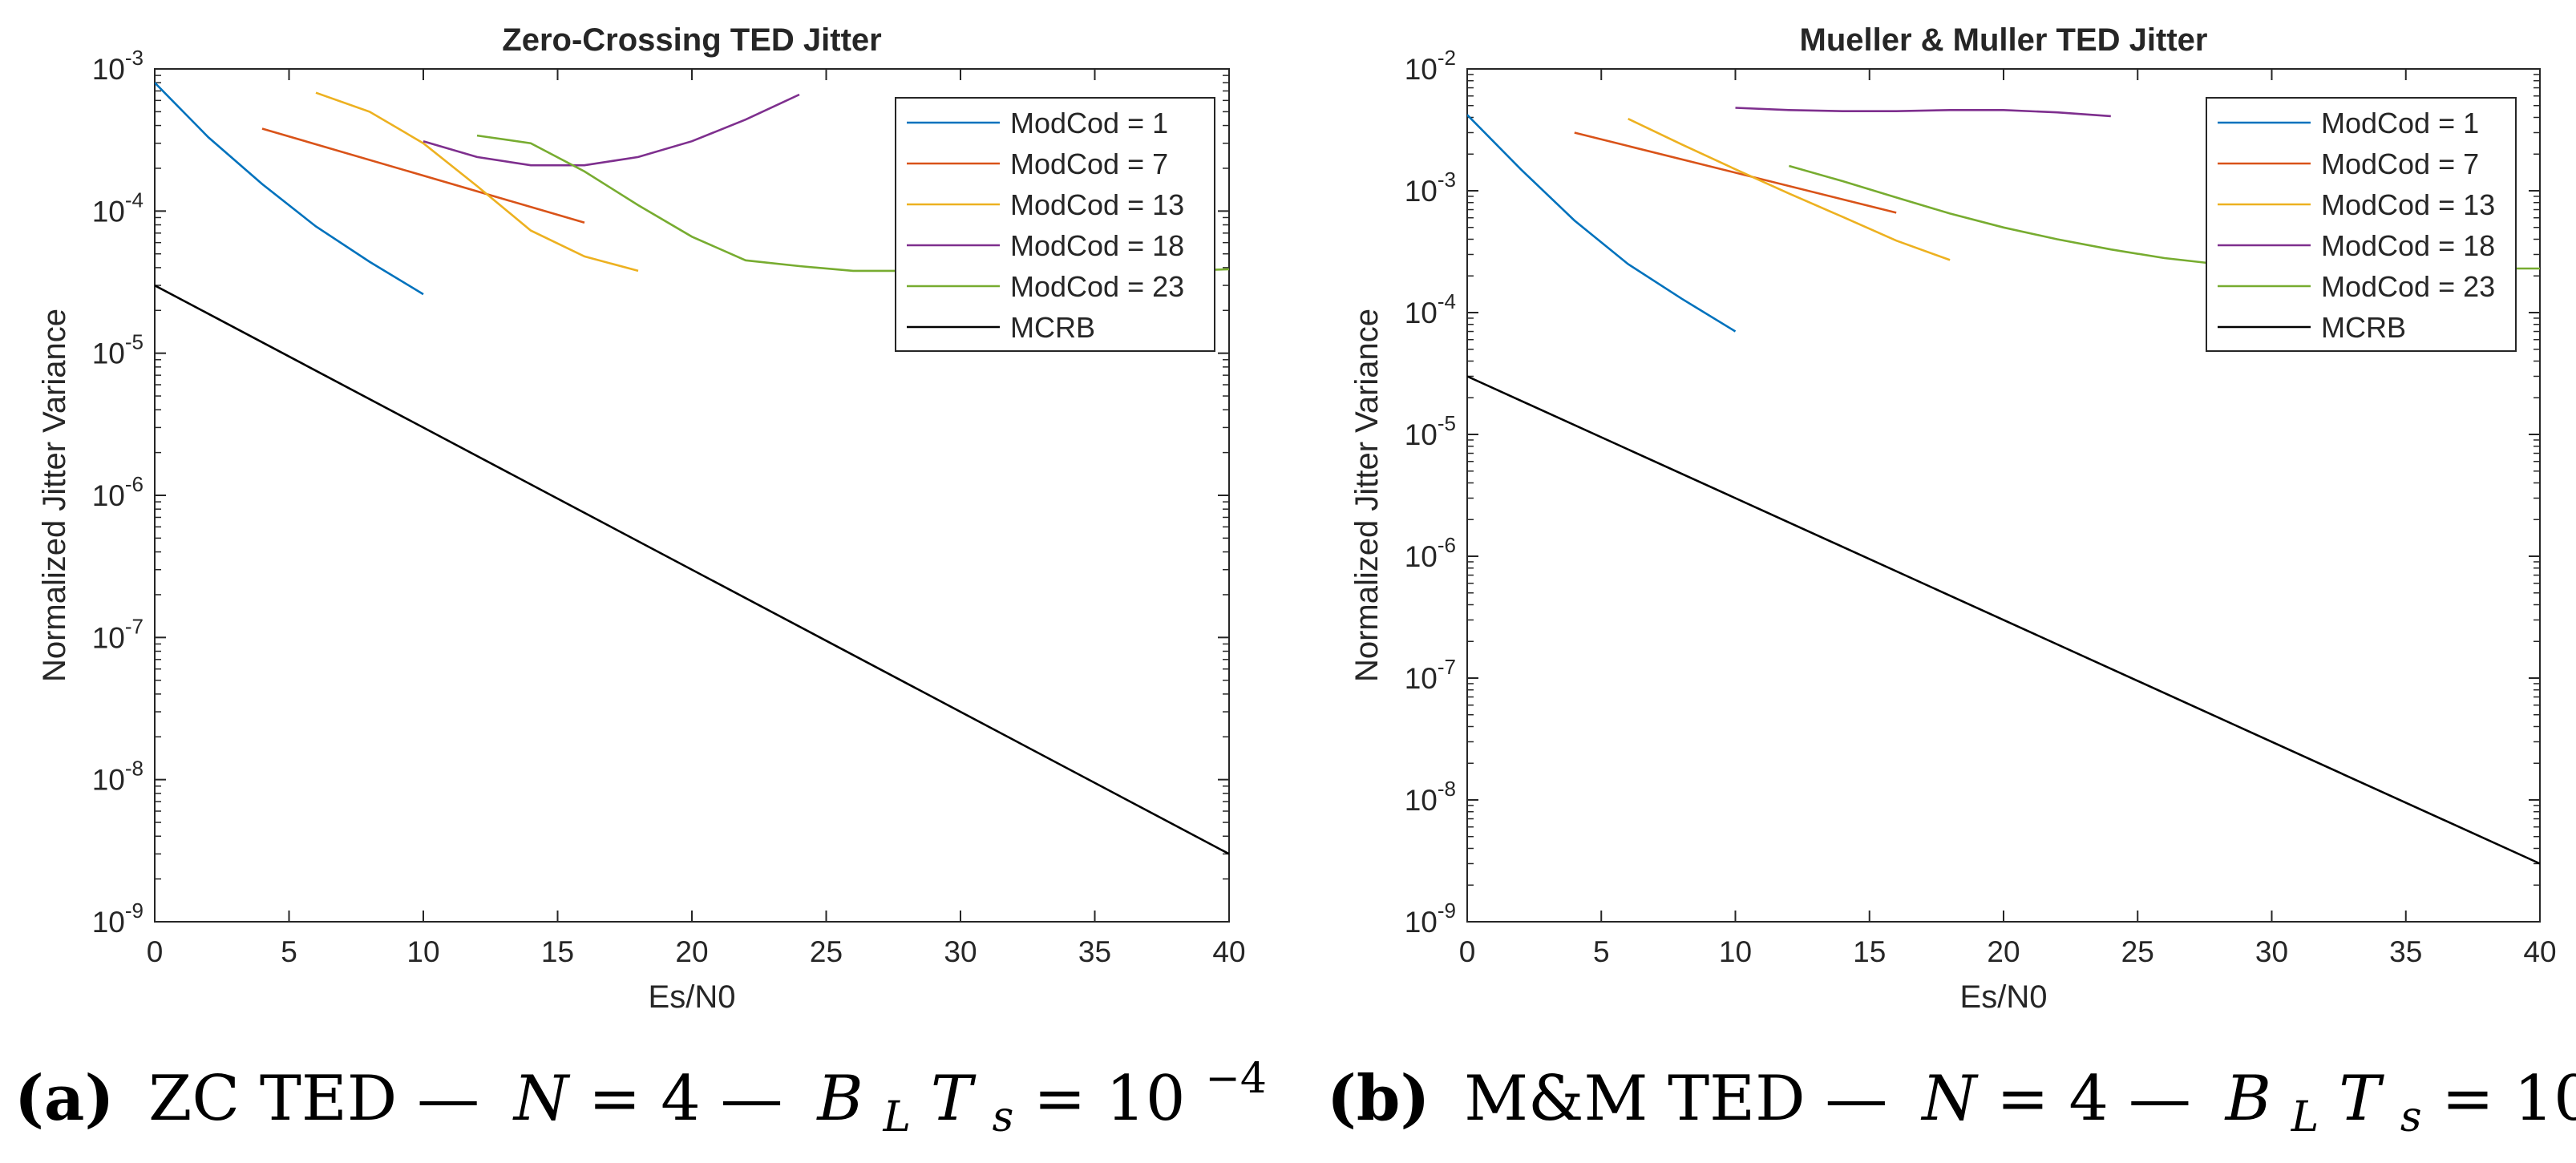 The image size is (2576, 1163). I want to click on y-tick-label: 10⁻⁷, so click(1430, 675).